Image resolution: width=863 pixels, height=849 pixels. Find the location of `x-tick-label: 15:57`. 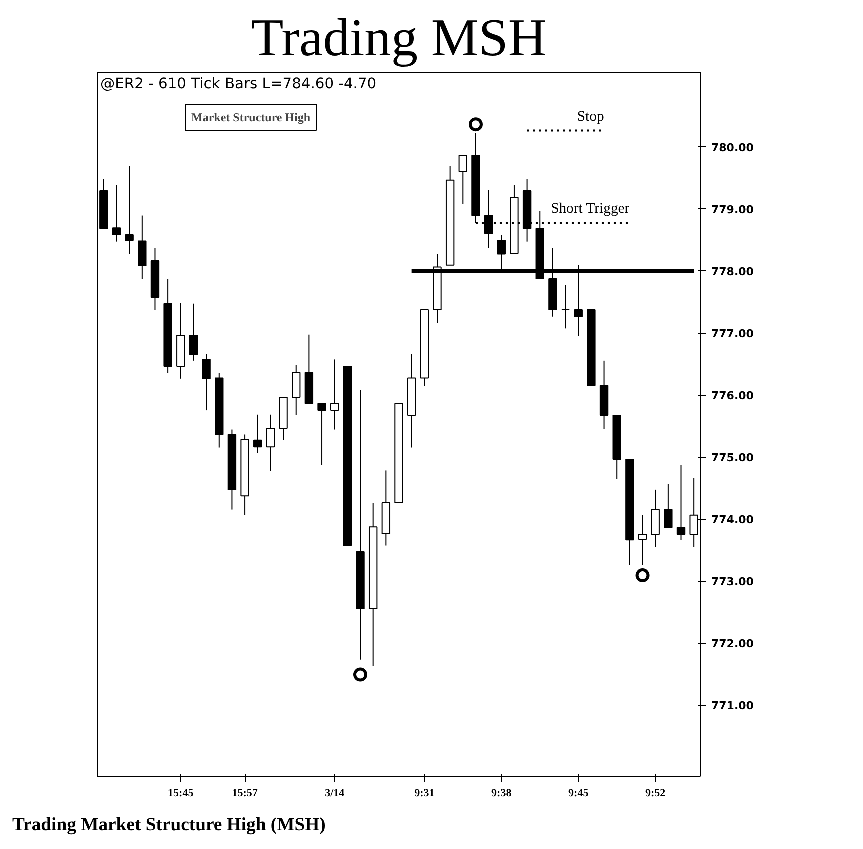

x-tick-label: 15:57 is located at coordinates (245, 794).